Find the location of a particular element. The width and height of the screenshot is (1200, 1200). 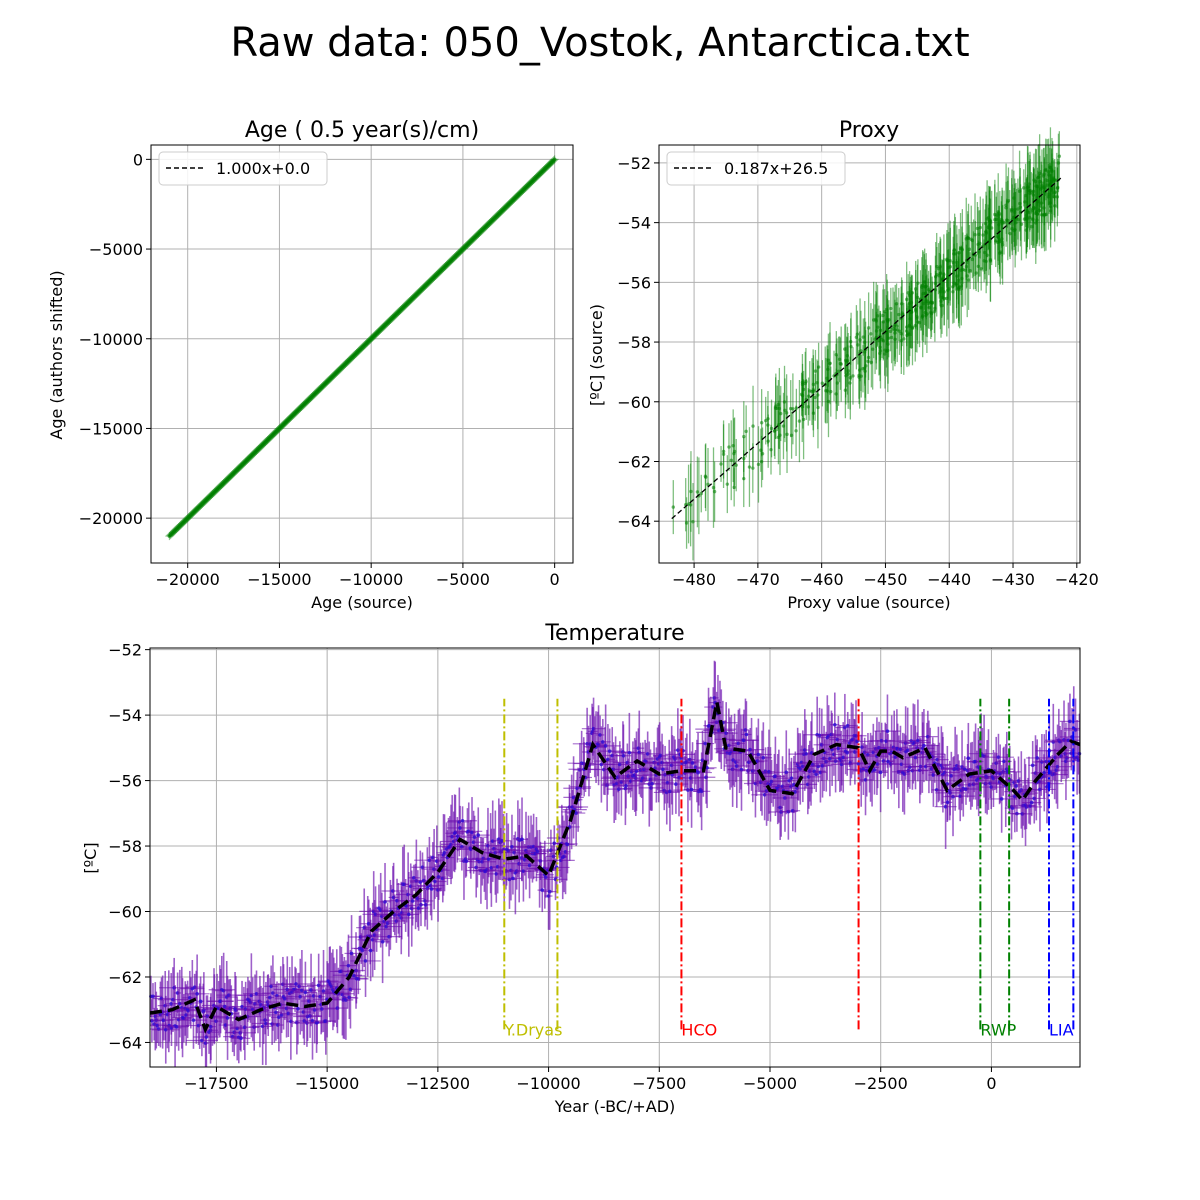

proxy-legend-box is located at coordinates (756, 168).